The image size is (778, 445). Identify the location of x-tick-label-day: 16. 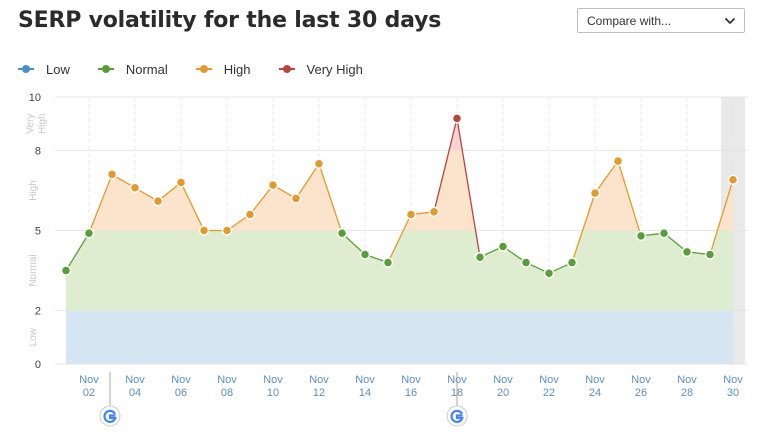
(411, 393).